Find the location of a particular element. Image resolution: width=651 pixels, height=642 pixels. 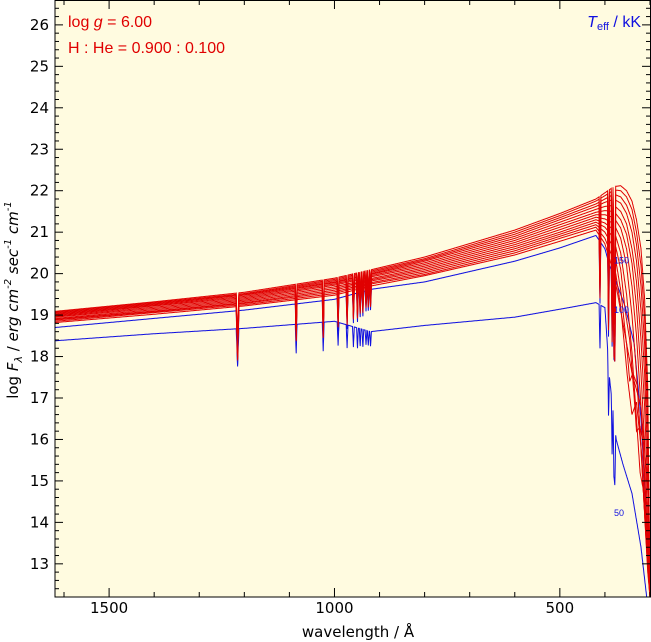

y-axis-label: log Fλ / erg cm-2 sec-1 cm-1 is located at coordinates (14, 300).